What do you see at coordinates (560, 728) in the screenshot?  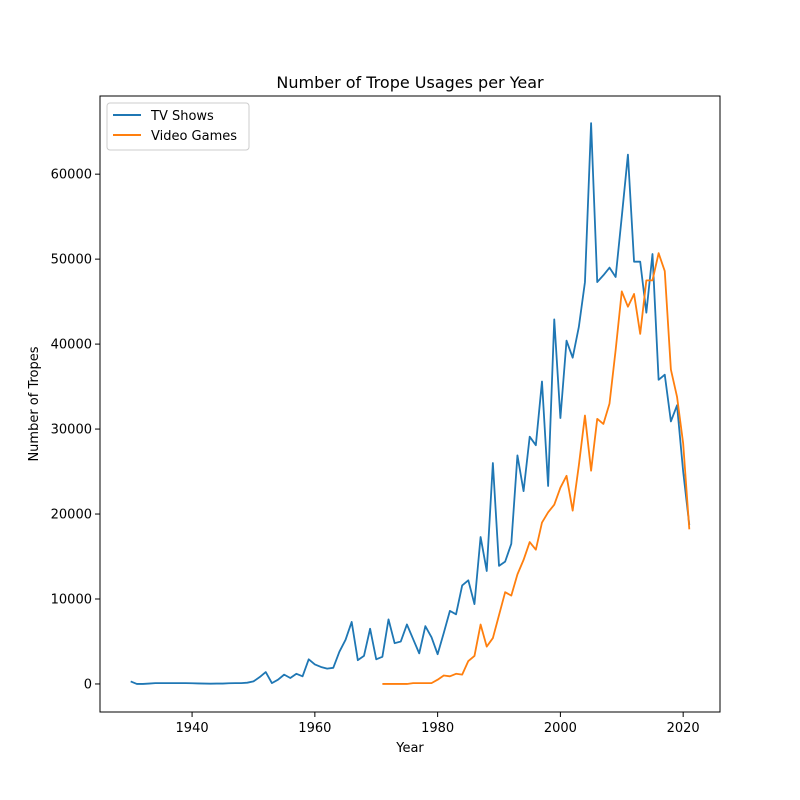 I see `x-tick-label: 2000` at bounding box center [560, 728].